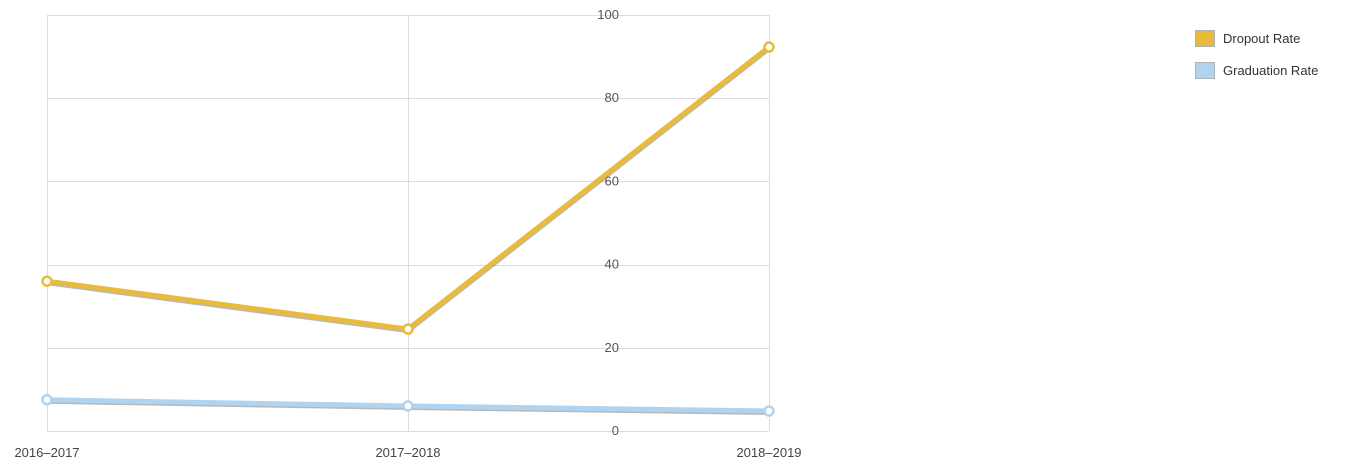  What do you see at coordinates (612, 97) in the screenshot?
I see `y-tick-label: 80` at bounding box center [612, 97].